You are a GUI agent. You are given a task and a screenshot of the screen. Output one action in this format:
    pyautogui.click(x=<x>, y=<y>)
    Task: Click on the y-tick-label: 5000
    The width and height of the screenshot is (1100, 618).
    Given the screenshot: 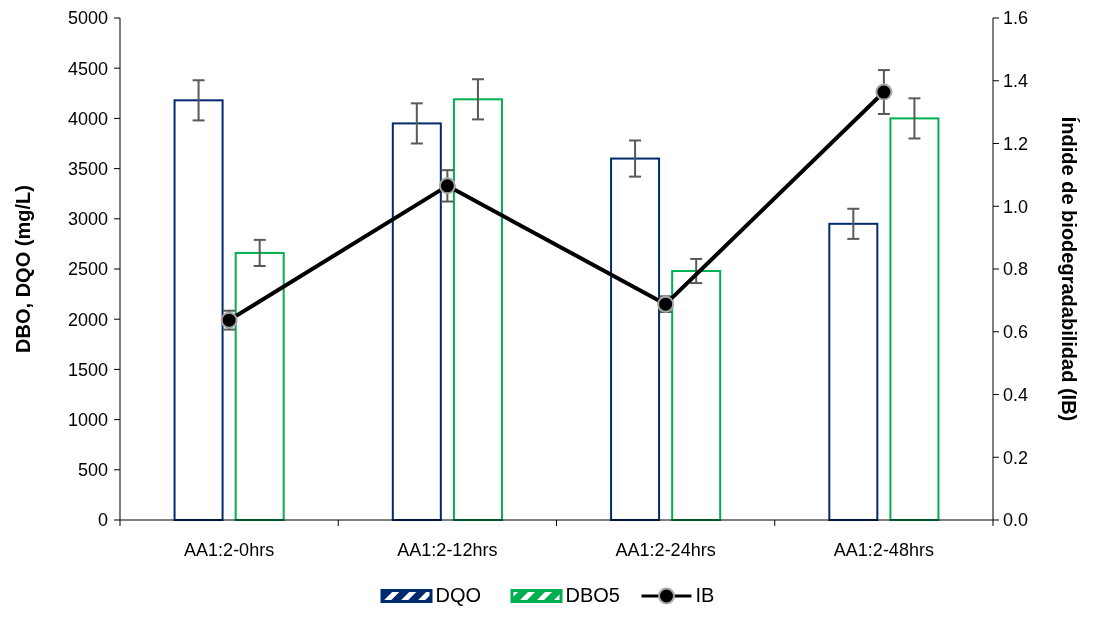 What is the action you would take?
    pyautogui.click(x=87, y=18)
    